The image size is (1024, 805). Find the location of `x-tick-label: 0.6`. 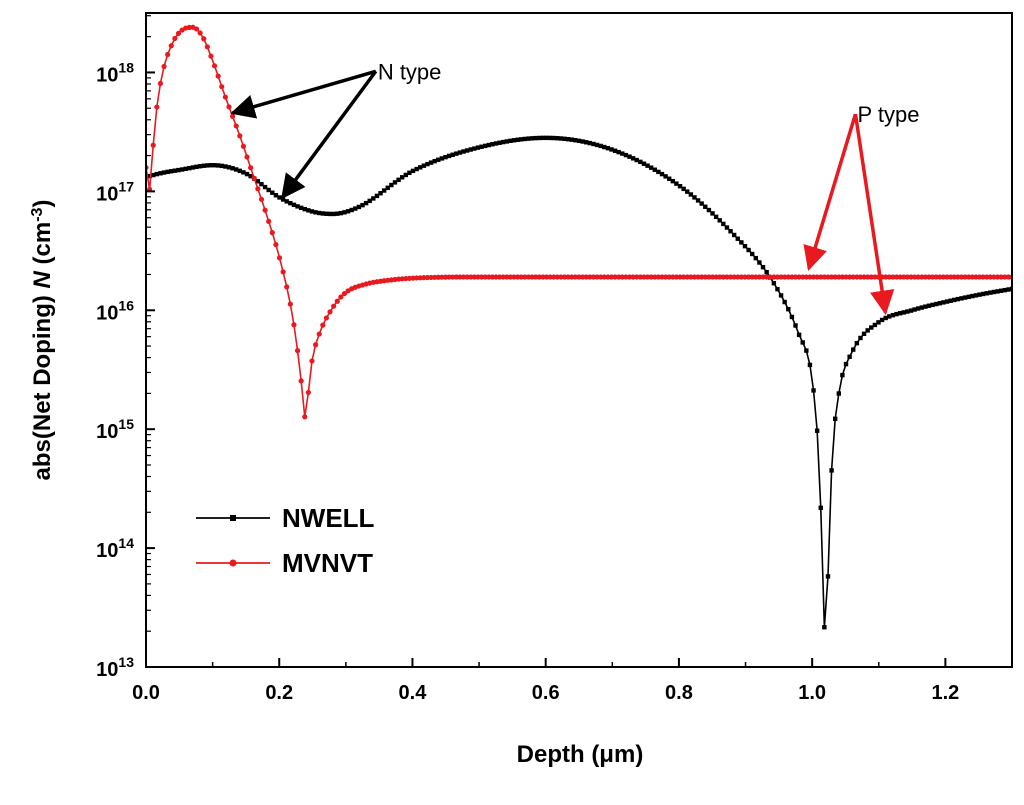

x-tick-label: 0.6 is located at coordinates (546, 693).